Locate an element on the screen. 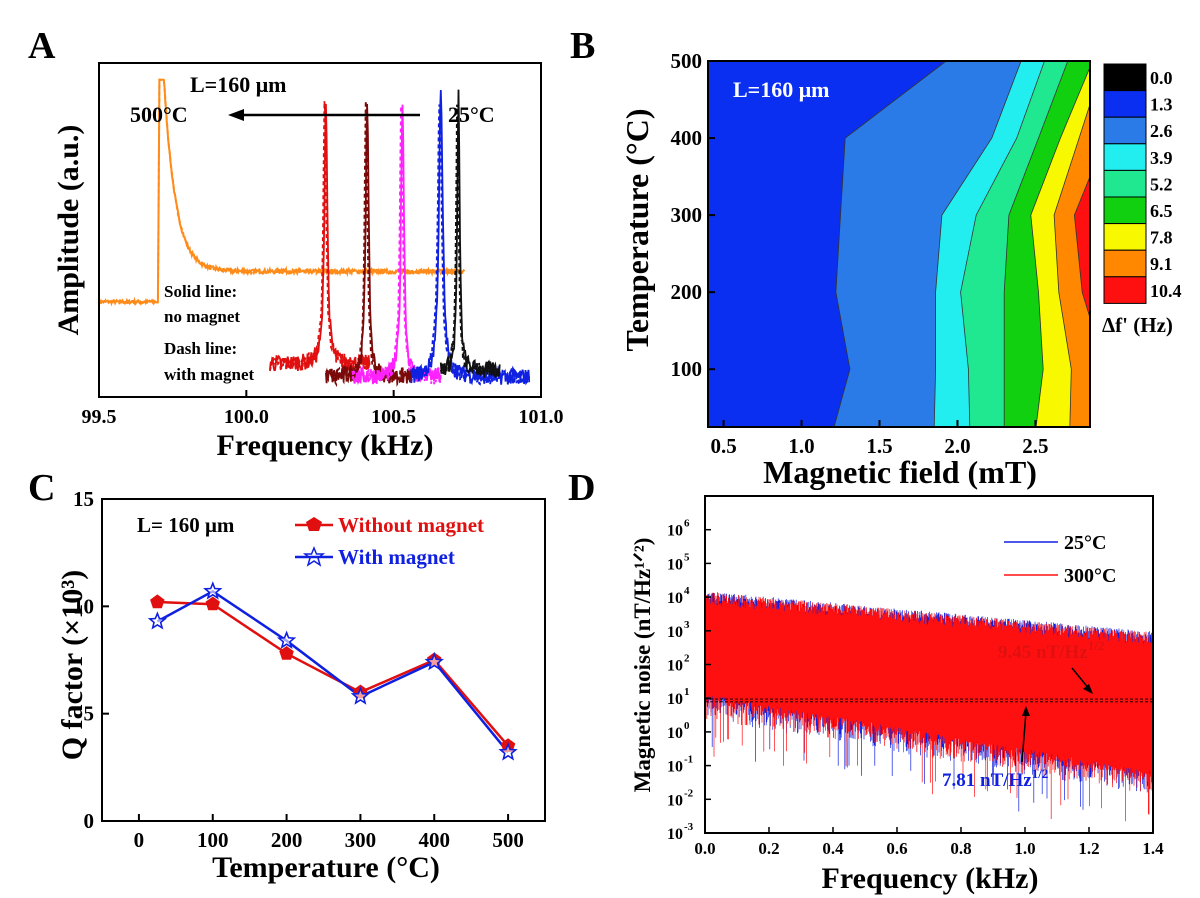 The image size is (1200, 898). panel-c-ylabel-text: Q factor (×10³) is located at coordinates (72, 665).